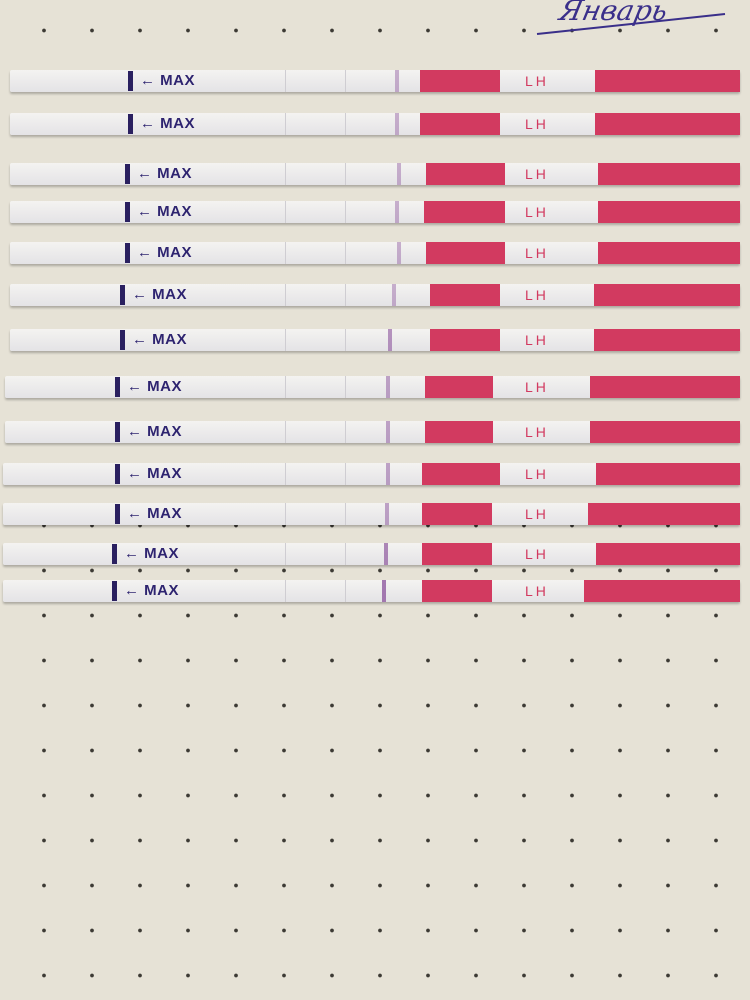 The image size is (750, 1000). Describe the element at coordinates (631, 24) in the screenshot. I see `underline-stroke` at that location.